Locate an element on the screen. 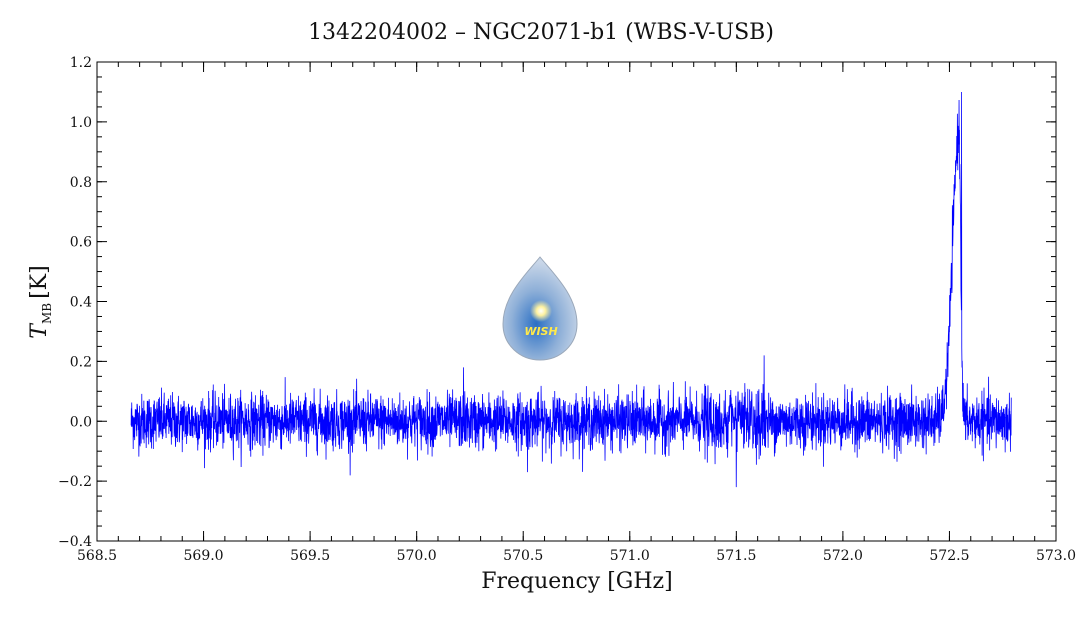 The image size is (1080, 618). x-tick-label: 569.5 is located at coordinates (310, 556).